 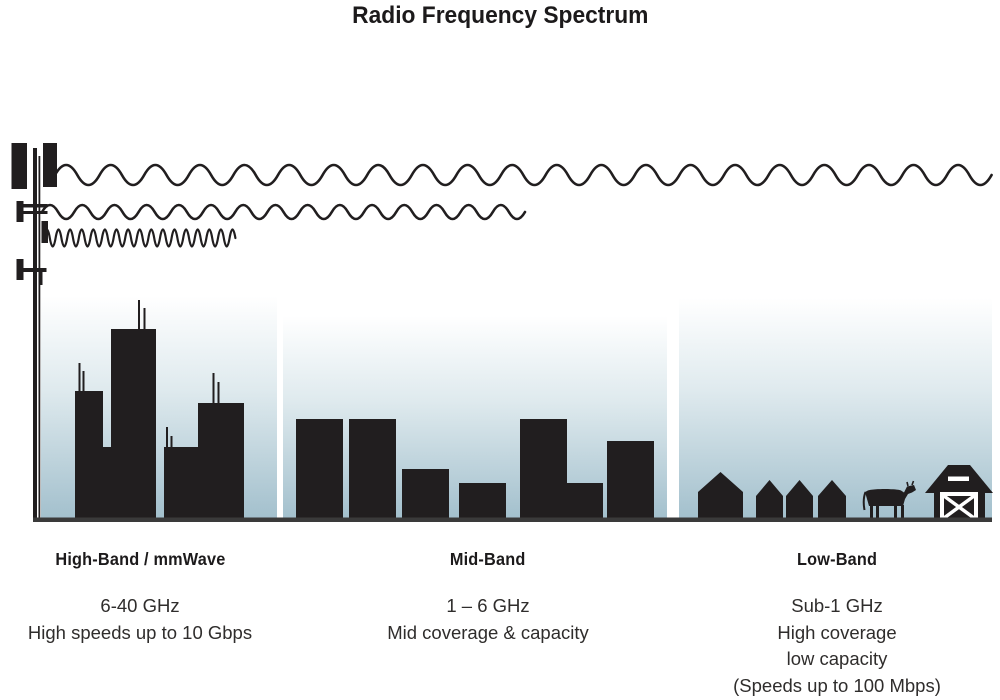 What do you see at coordinates (140, 559) in the screenshot?
I see `high-band-title: High-Band / mmWave` at bounding box center [140, 559].